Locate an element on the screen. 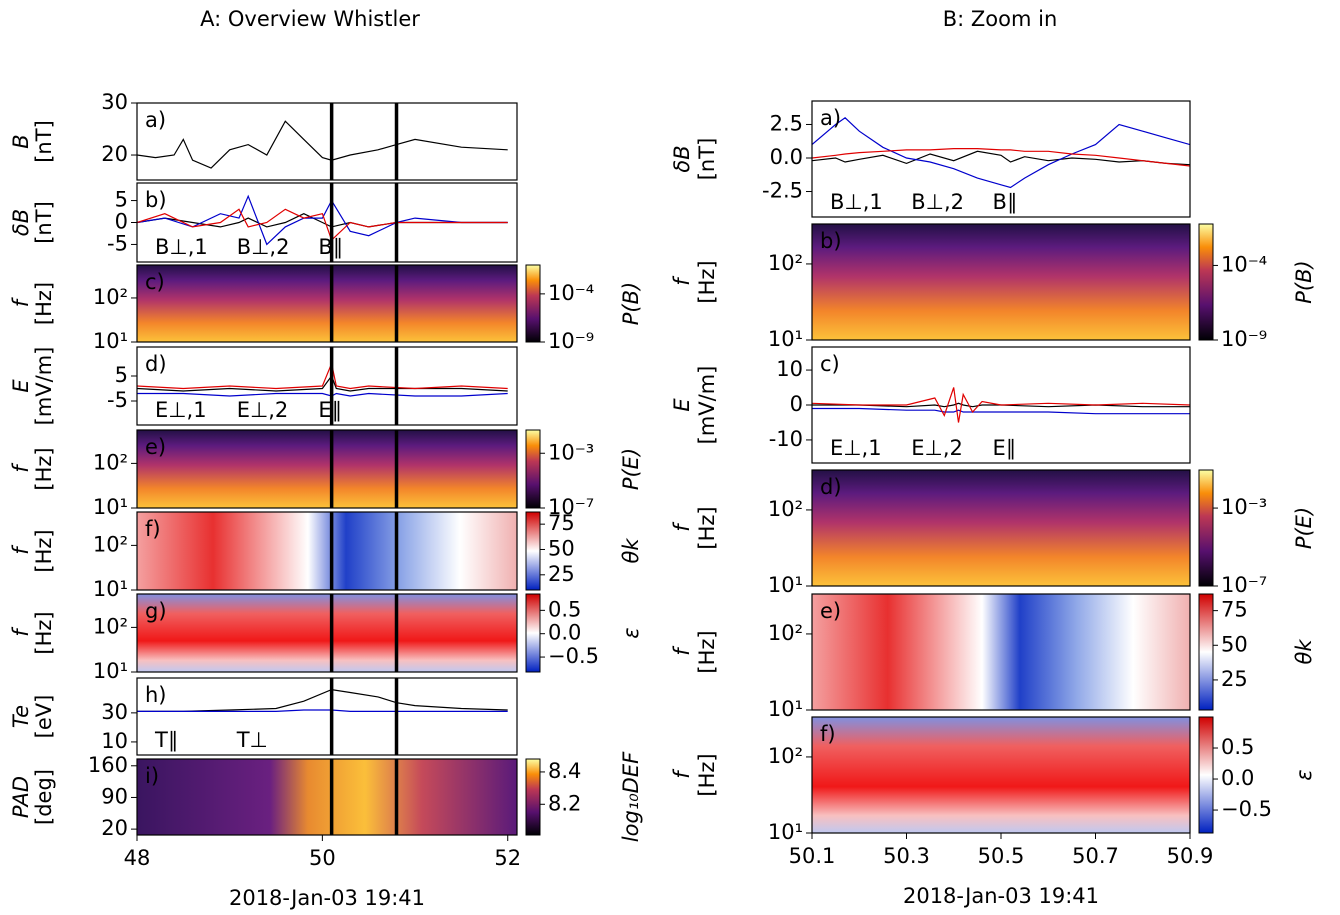 The width and height of the screenshot is (1340, 915). legend-entry: B∥ is located at coordinates (1005, 202).